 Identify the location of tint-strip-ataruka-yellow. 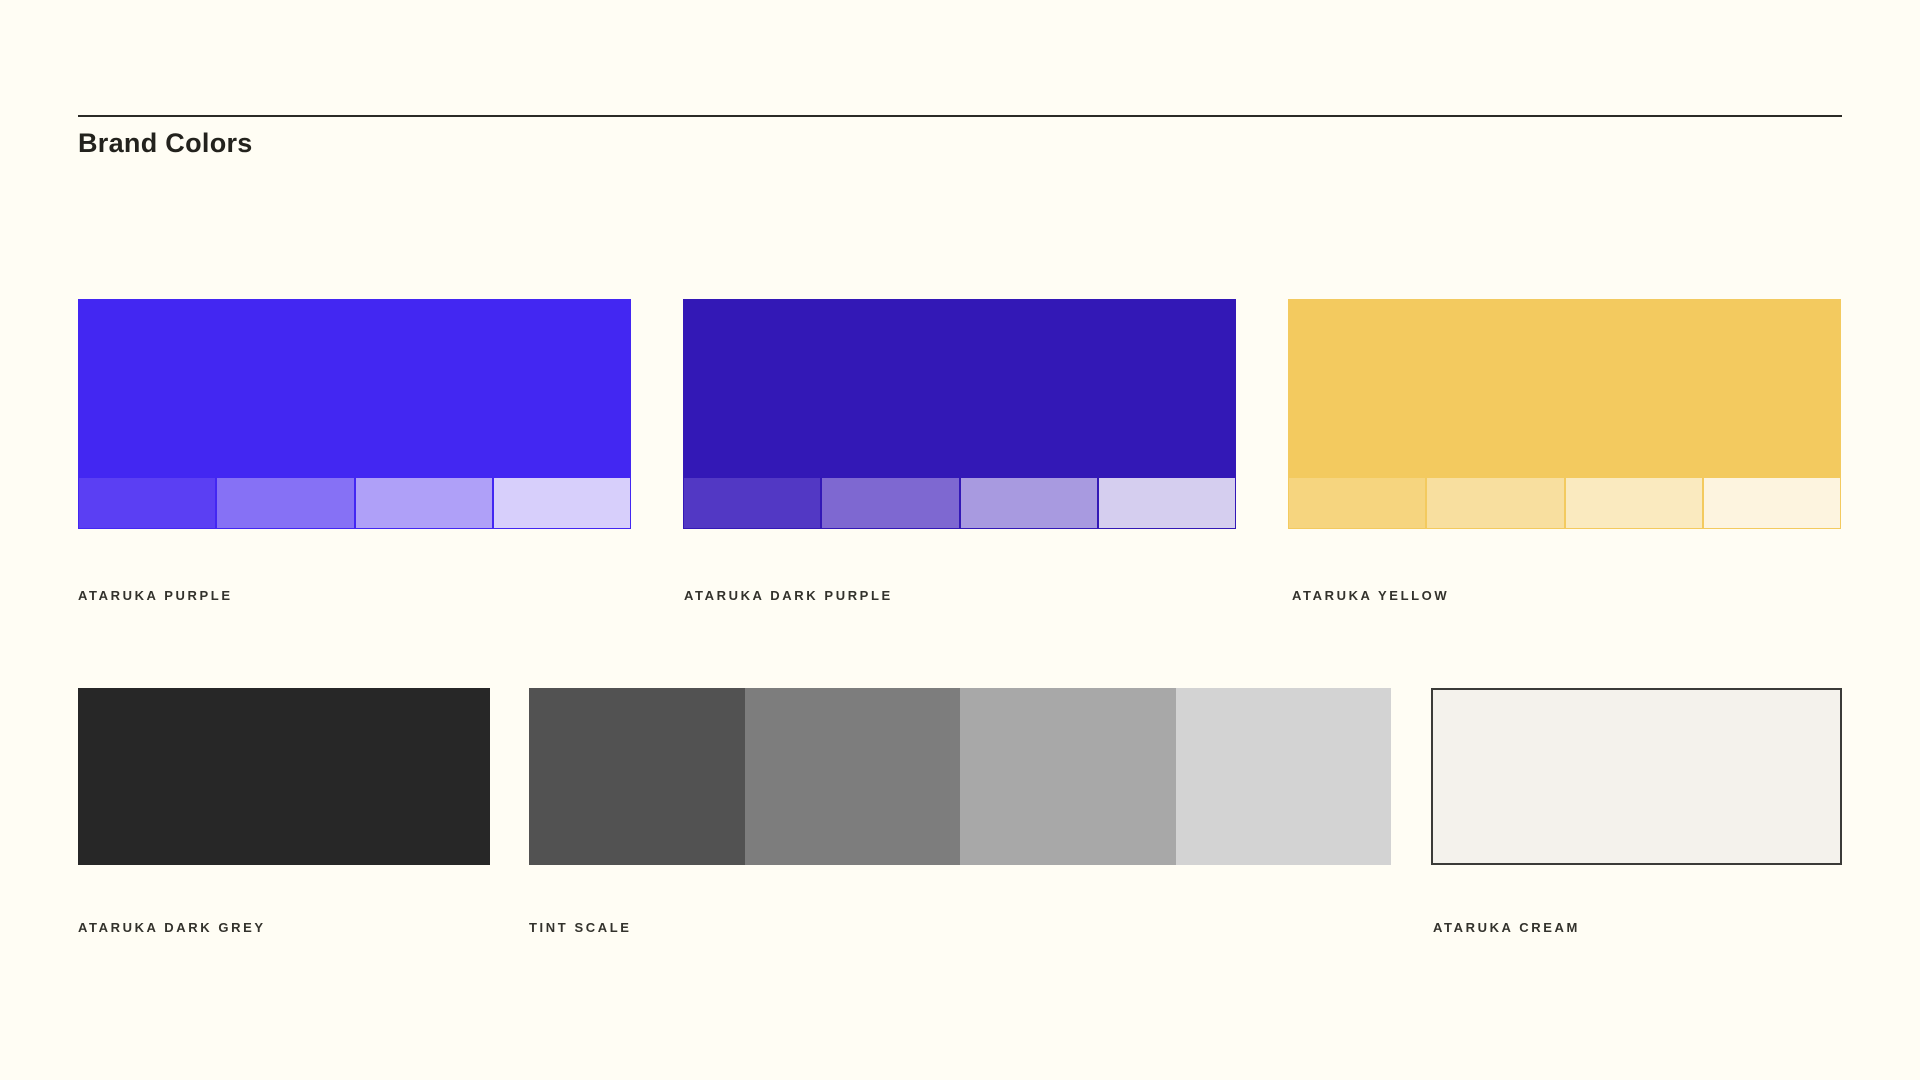
(1564, 503).